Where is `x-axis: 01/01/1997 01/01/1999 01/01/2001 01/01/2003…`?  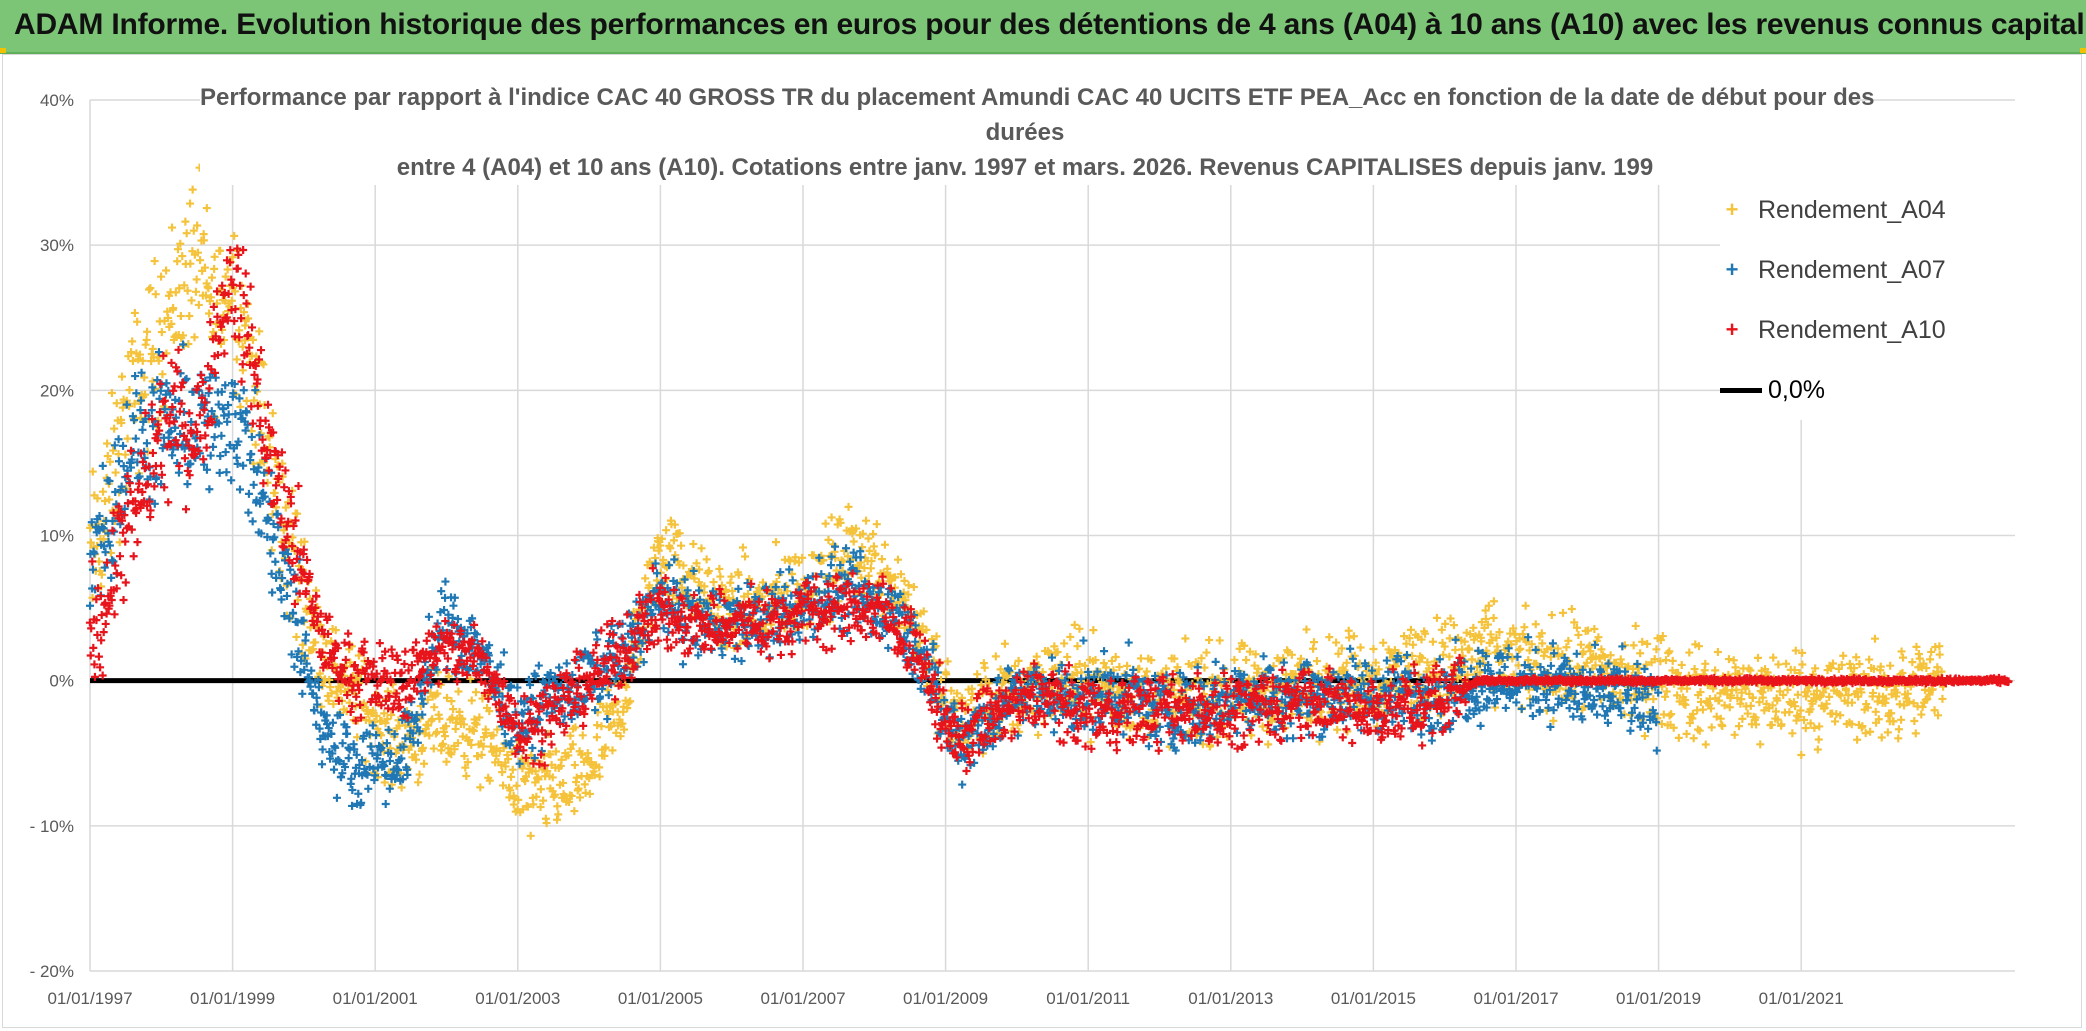 x-axis: 01/01/1997 01/01/1999 01/01/2001 01/01/2003… is located at coordinates (945, 998).